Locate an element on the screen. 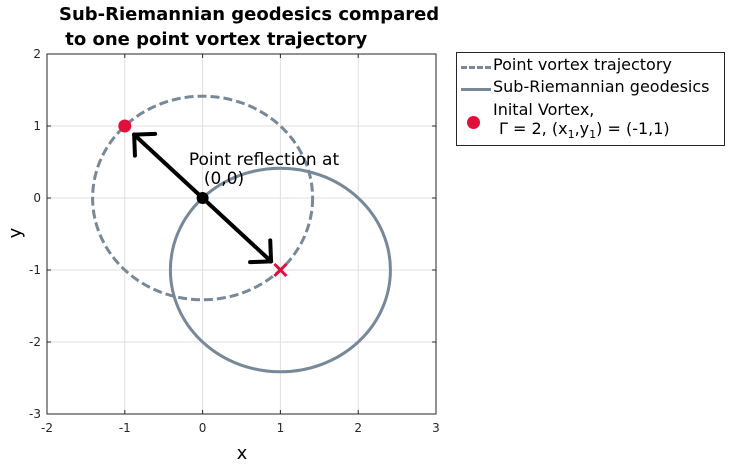 This screenshot has width=738, height=471. legend-coords: ) = (-1,1) is located at coordinates (633, 128).